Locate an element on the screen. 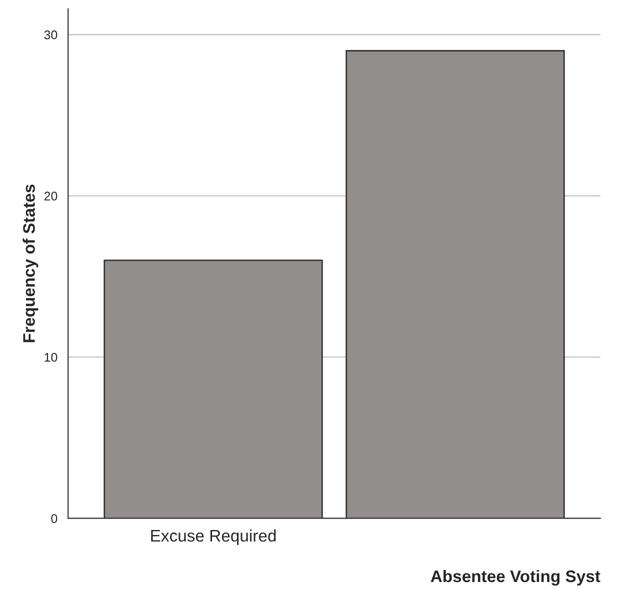 This screenshot has width=619, height=589. y-tick-label: 20 is located at coordinates (51, 196).